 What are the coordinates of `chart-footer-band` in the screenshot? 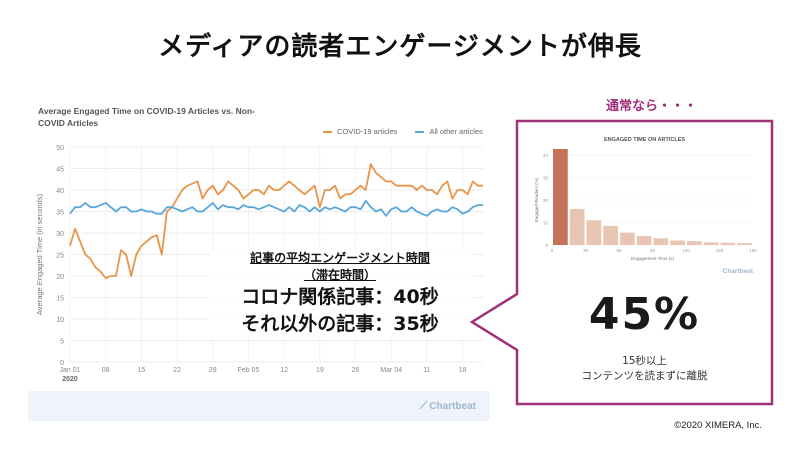 It's located at (259, 406).